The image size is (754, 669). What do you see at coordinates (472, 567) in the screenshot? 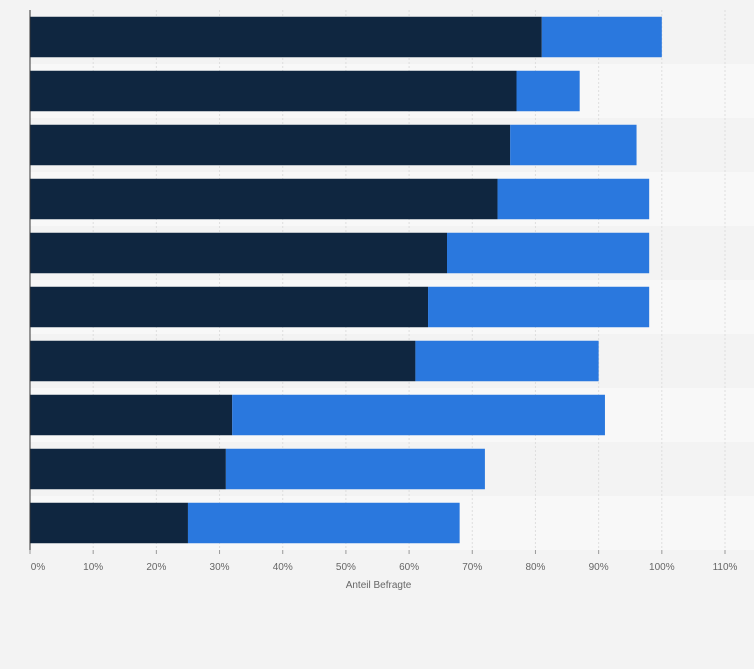
I see `x-tick-label: 70%` at bounding box center [472, 567].